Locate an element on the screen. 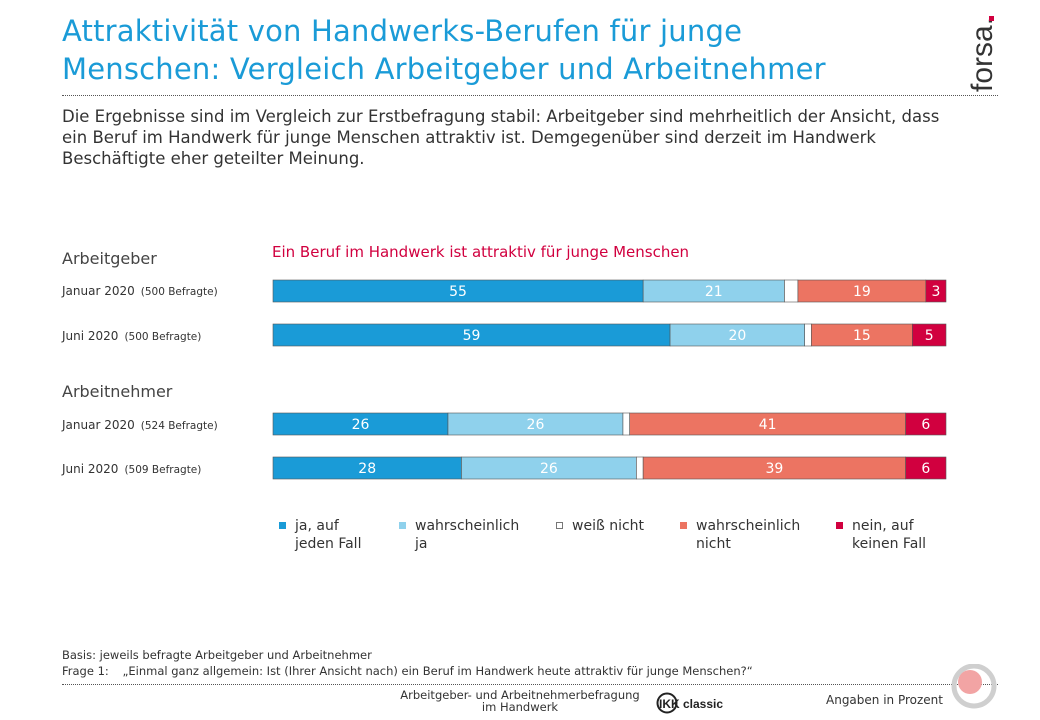  bar-value-label: 20 is located at coordinates (737, 336).